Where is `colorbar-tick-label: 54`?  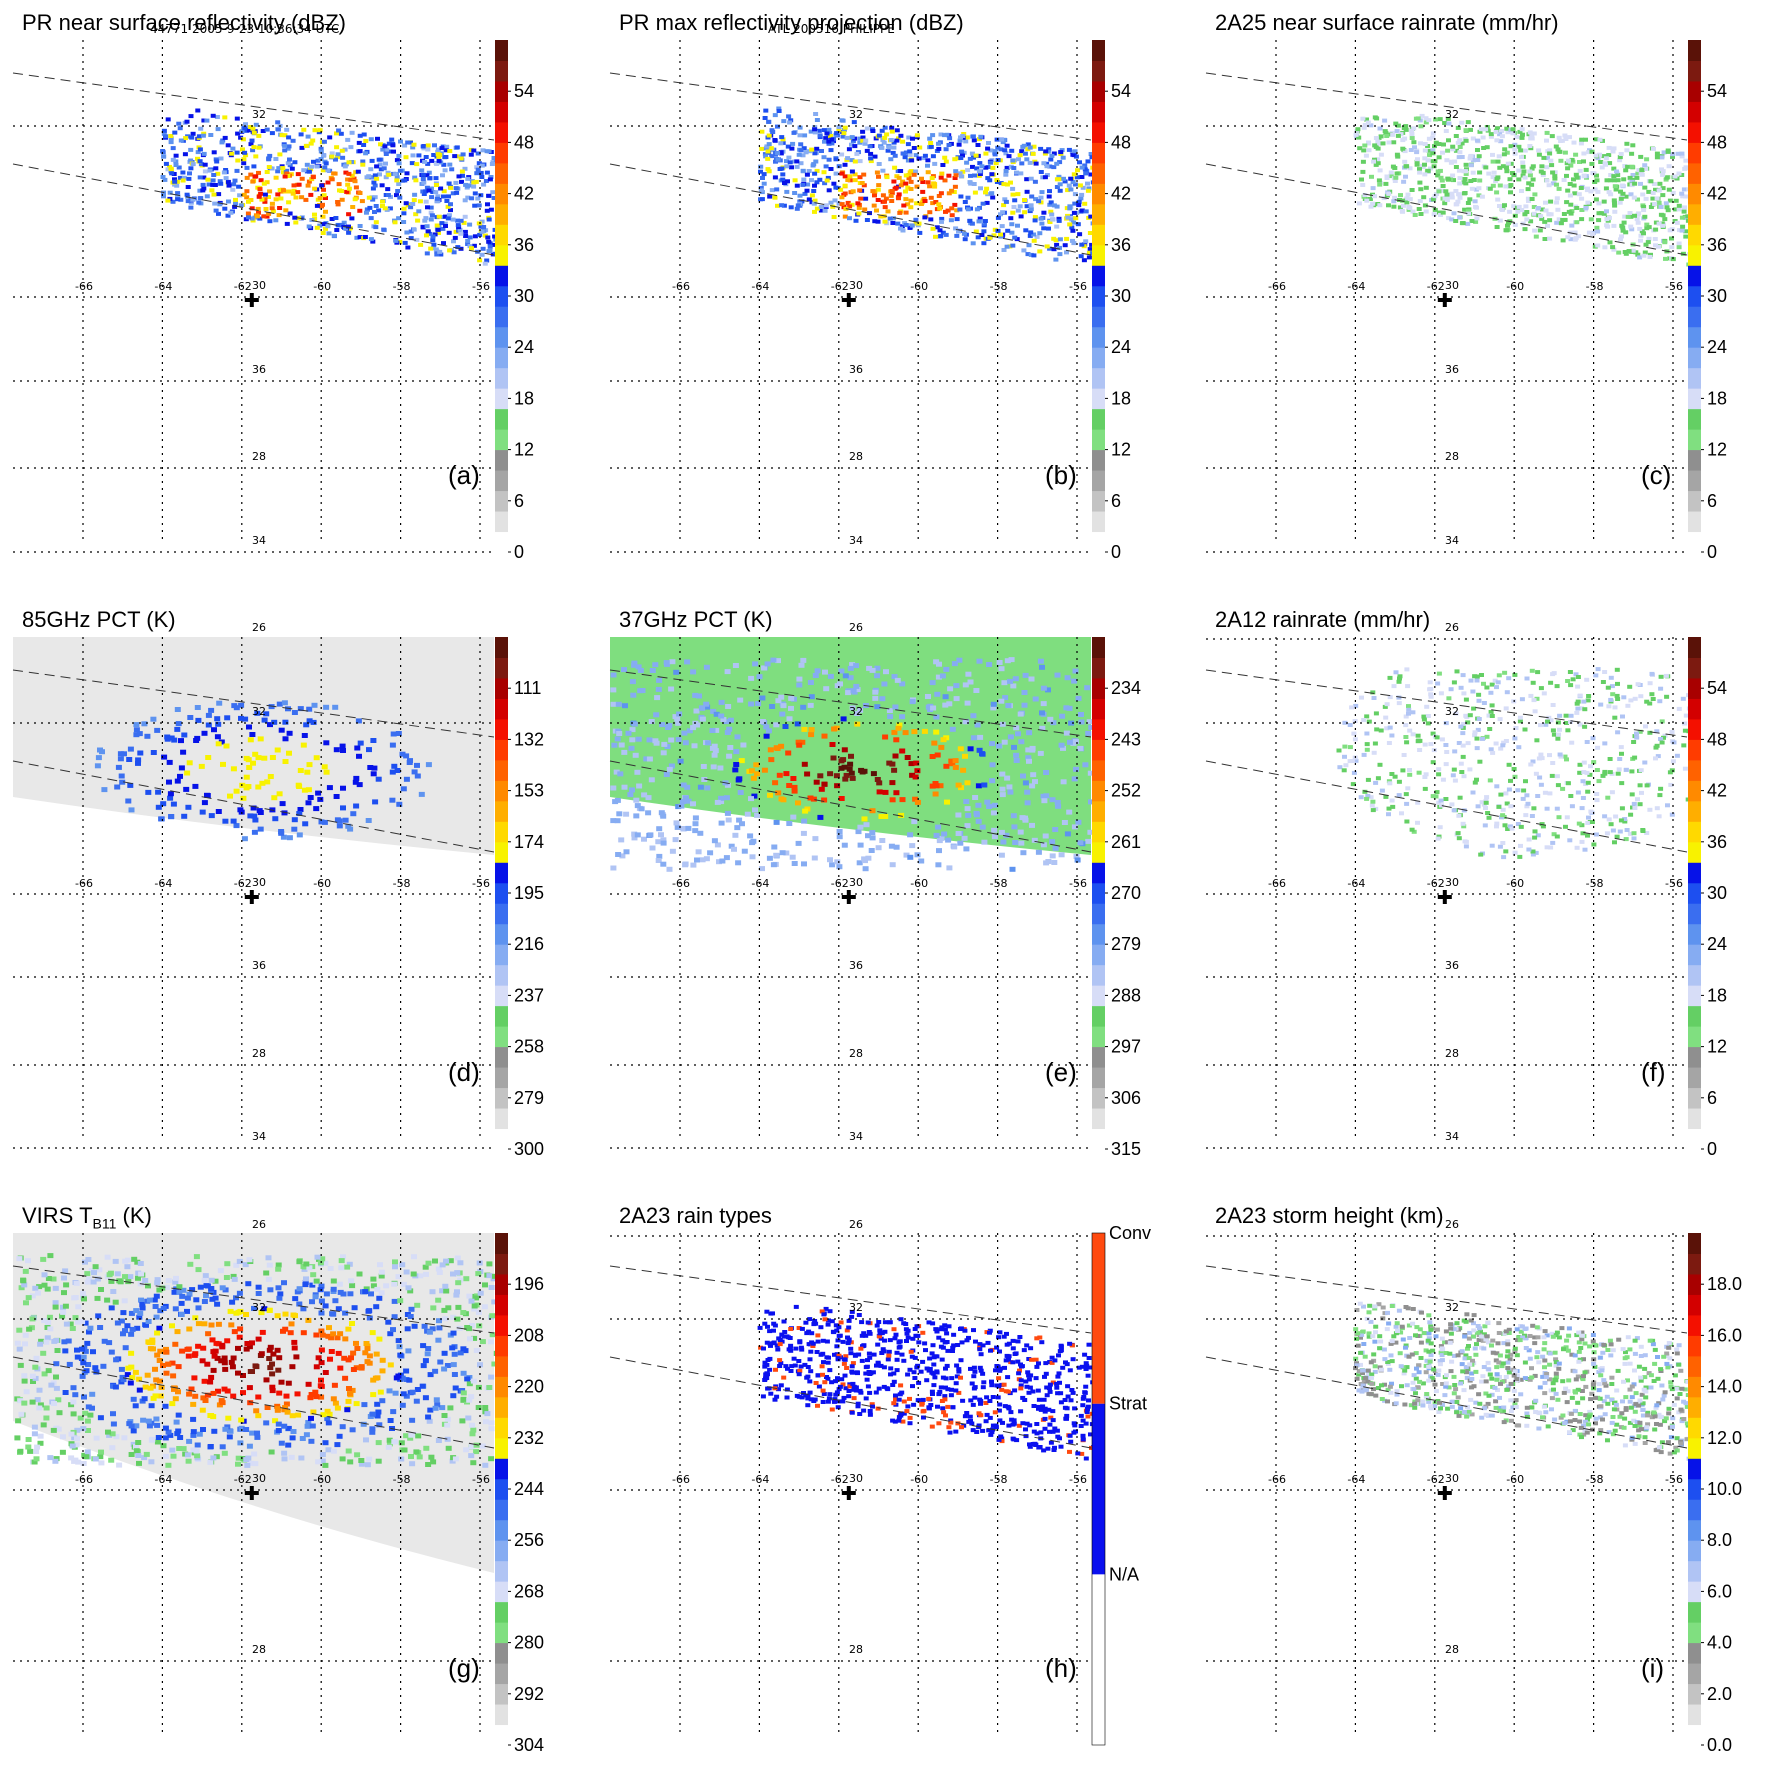 colorbar-tick-label: 54 is located at coordinates (1717, 91).